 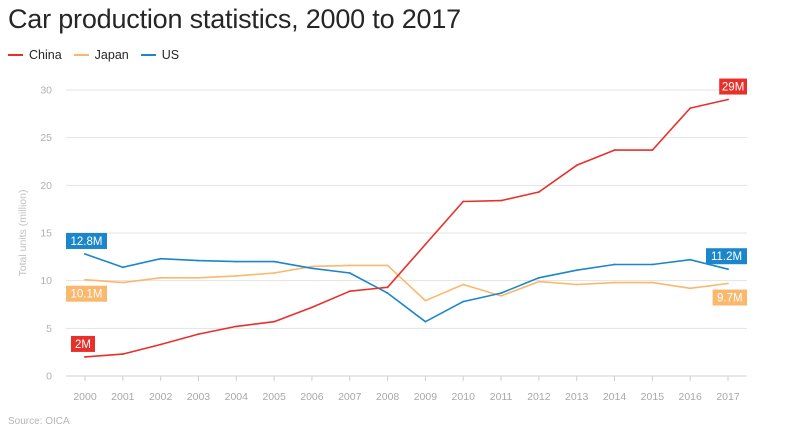 I want to click on x-tick-label: 2011, so click(x=501, y=397).